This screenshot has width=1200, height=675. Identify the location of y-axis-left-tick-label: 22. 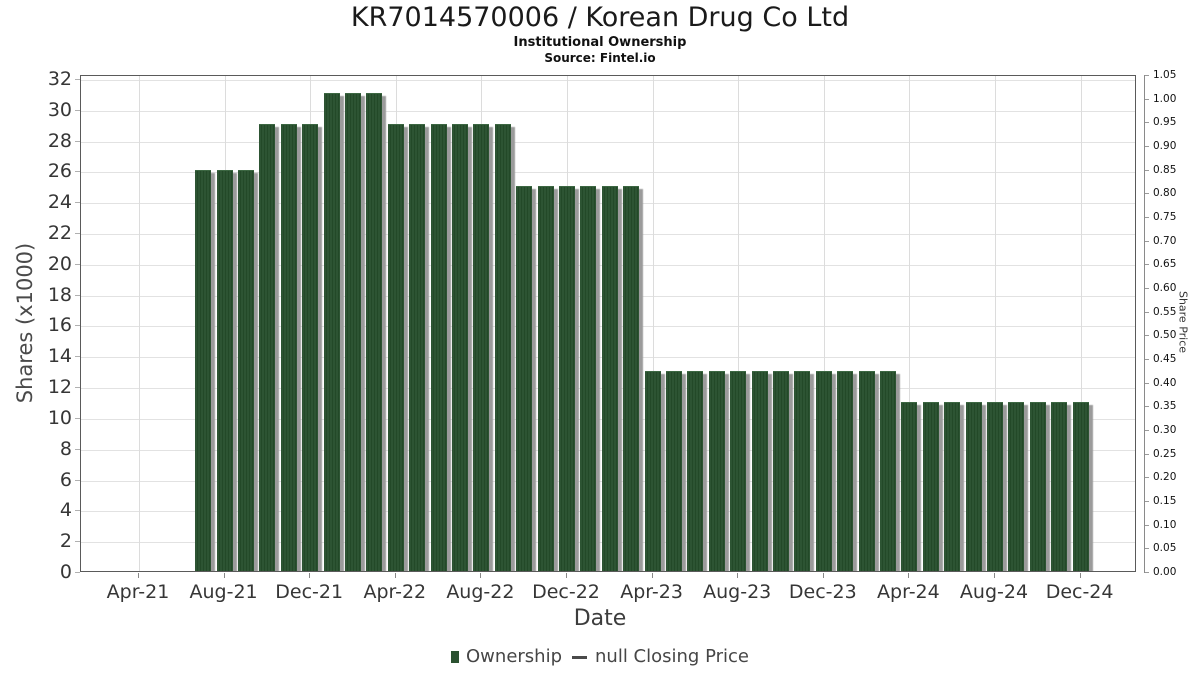
(59, 232).